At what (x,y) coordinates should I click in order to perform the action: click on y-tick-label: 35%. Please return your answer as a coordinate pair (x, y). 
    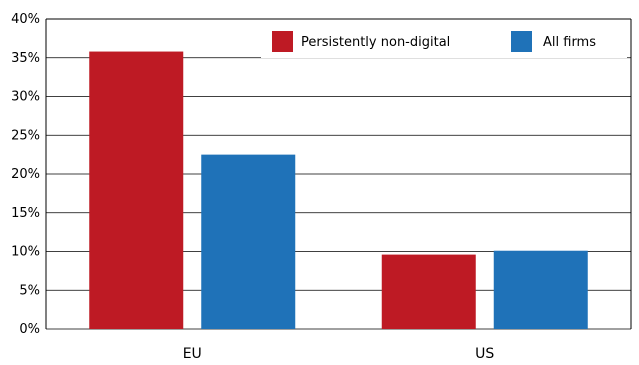
    Looking at the image, I should click on (25, 58).